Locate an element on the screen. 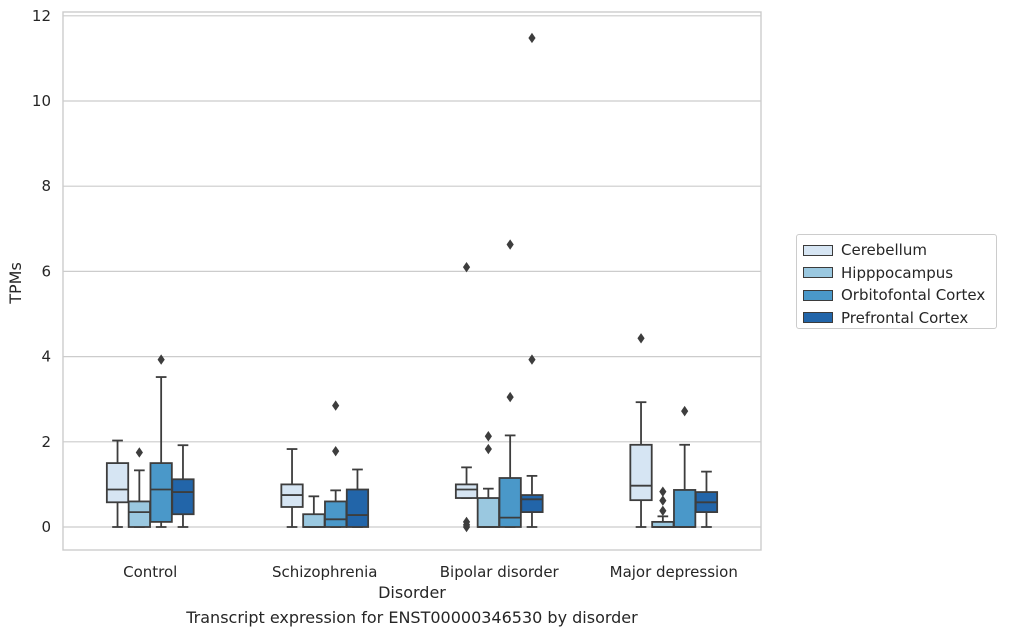 This screenshot has width=1009, height=637. y-tick-label: 10 is located at coordinates (41, 101).